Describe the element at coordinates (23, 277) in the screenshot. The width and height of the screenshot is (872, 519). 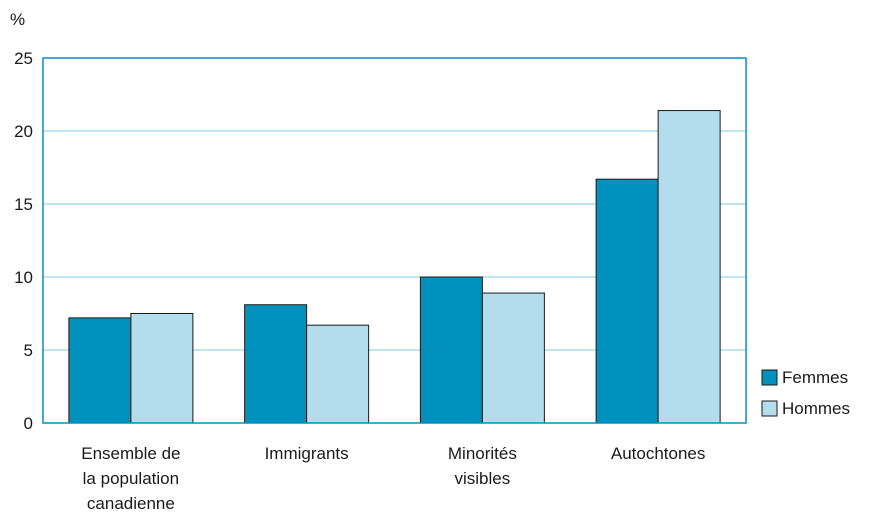
I see `y-tick-label: 10` at that location.